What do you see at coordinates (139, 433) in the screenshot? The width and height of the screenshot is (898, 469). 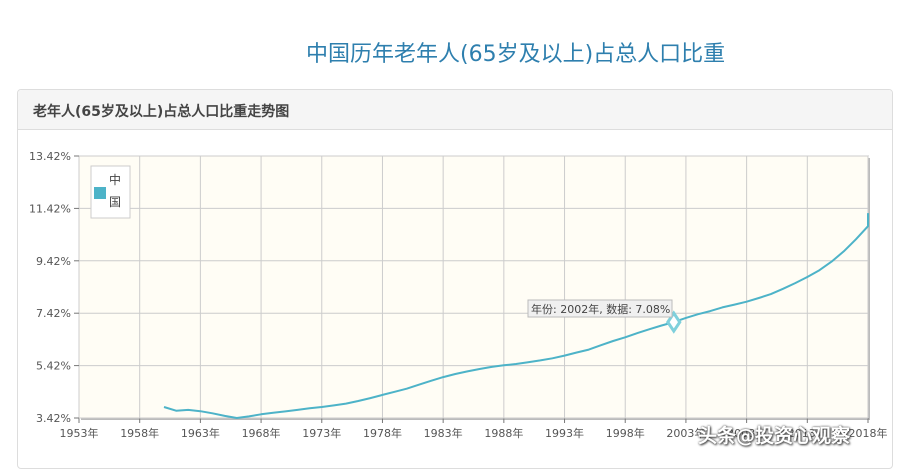 I see `x-tick-label: 1958年` at bounding box center [139, 433].